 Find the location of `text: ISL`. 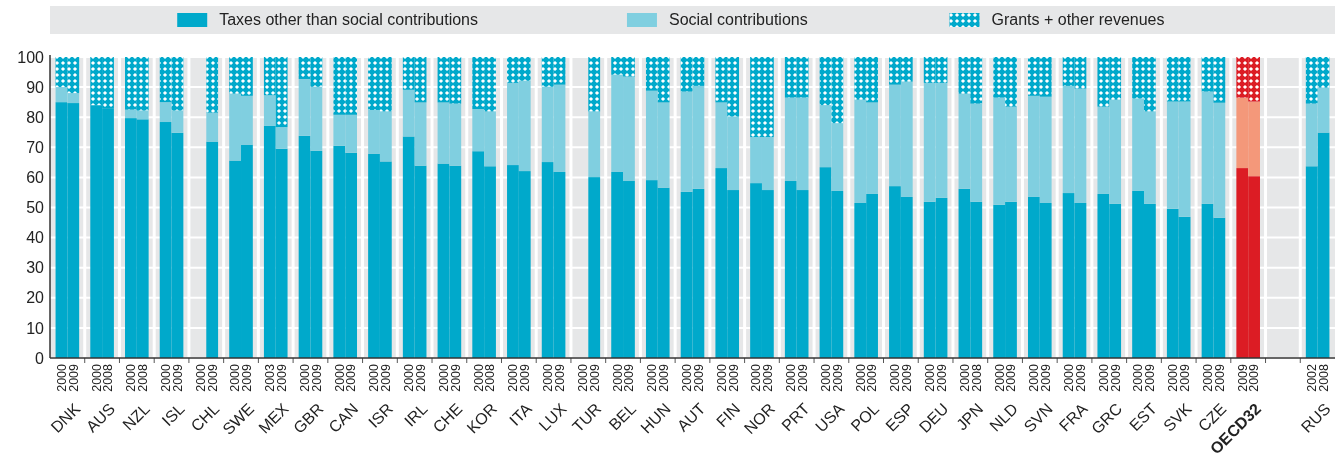

text: ISL is located at coordinates (173, 414).